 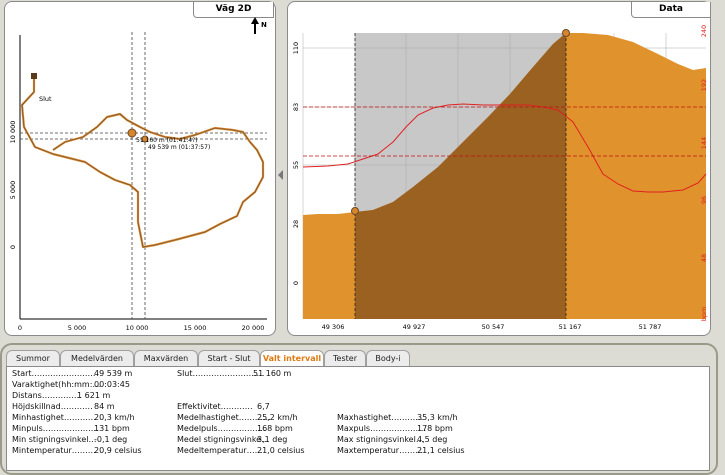 What do you see at coordinates (570, 327) in the screenshot?
I see `data-x-tick-3: 51 167` at bounding box center [570, 327].